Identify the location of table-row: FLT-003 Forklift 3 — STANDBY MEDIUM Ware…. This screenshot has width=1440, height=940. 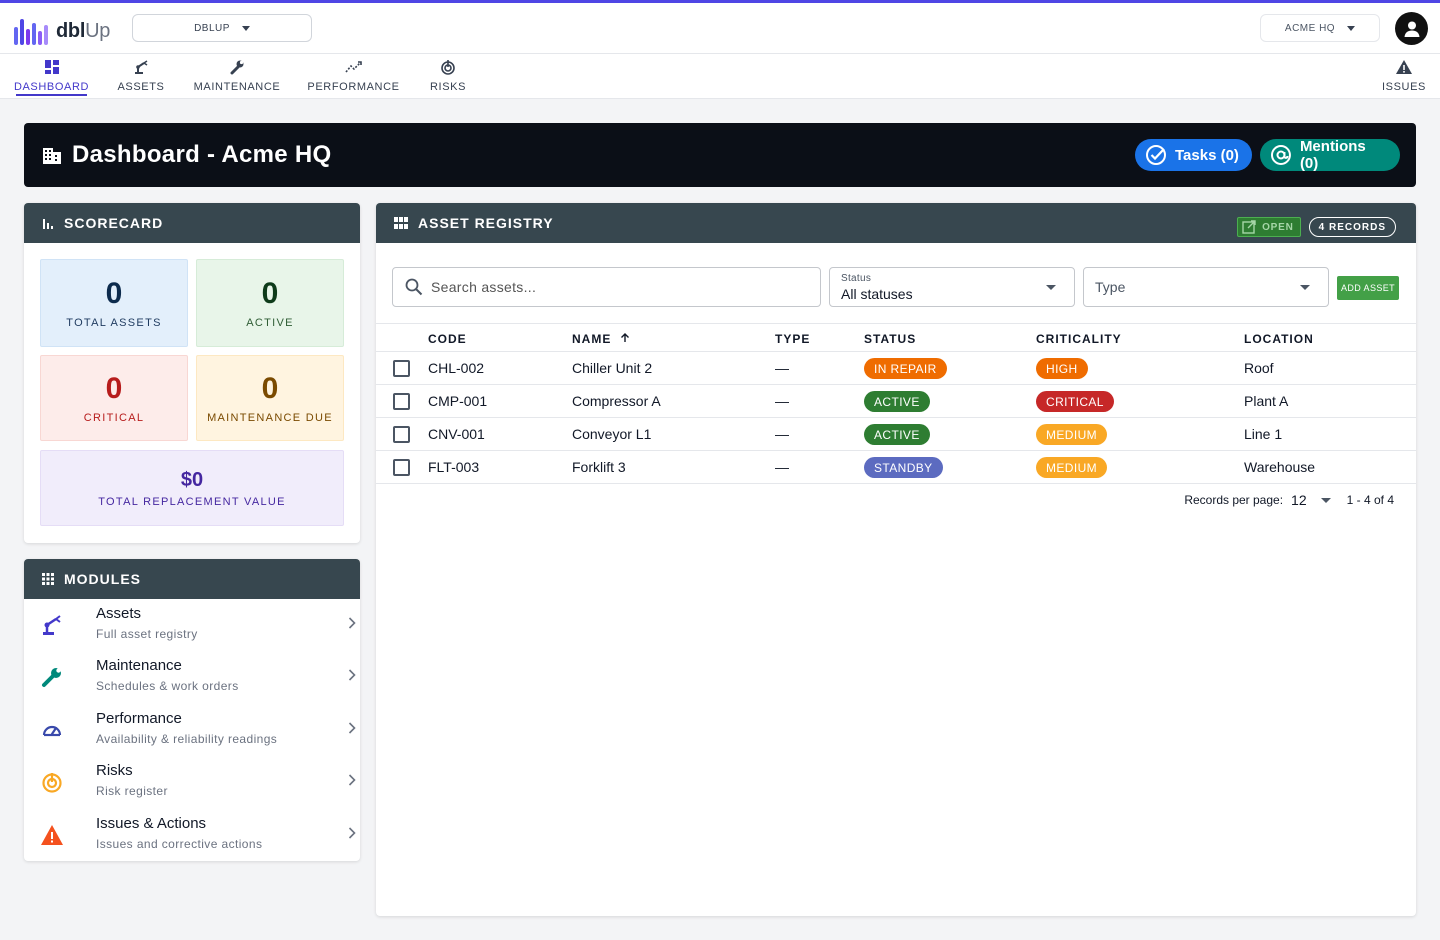
(896, 467).